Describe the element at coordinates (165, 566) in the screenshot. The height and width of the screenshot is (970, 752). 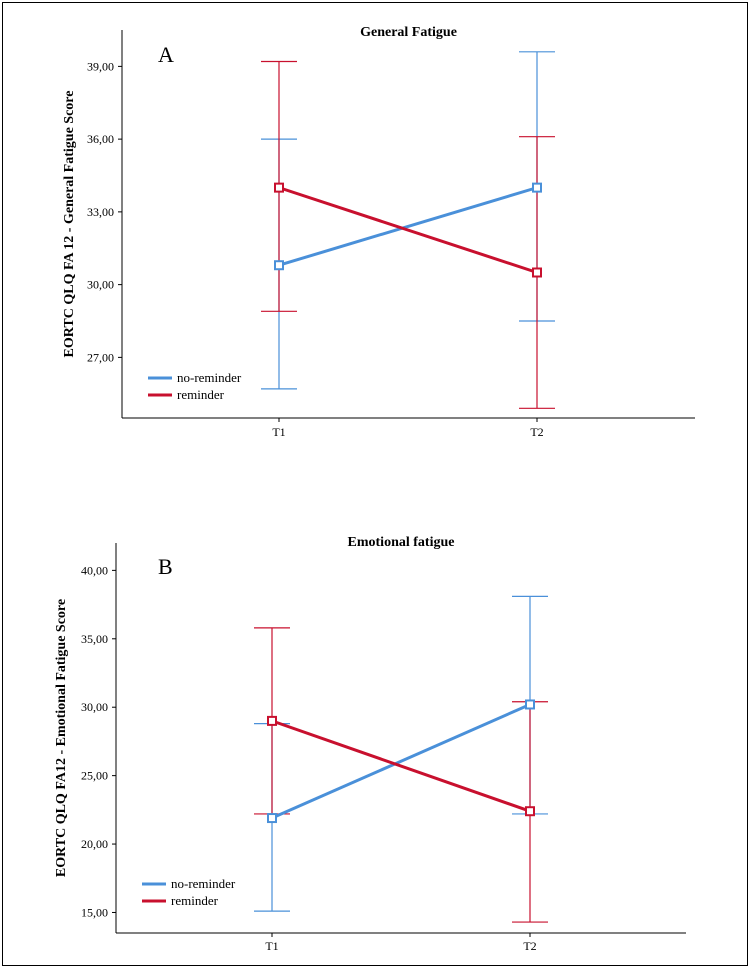
I see `panel-letter: B` at that location.